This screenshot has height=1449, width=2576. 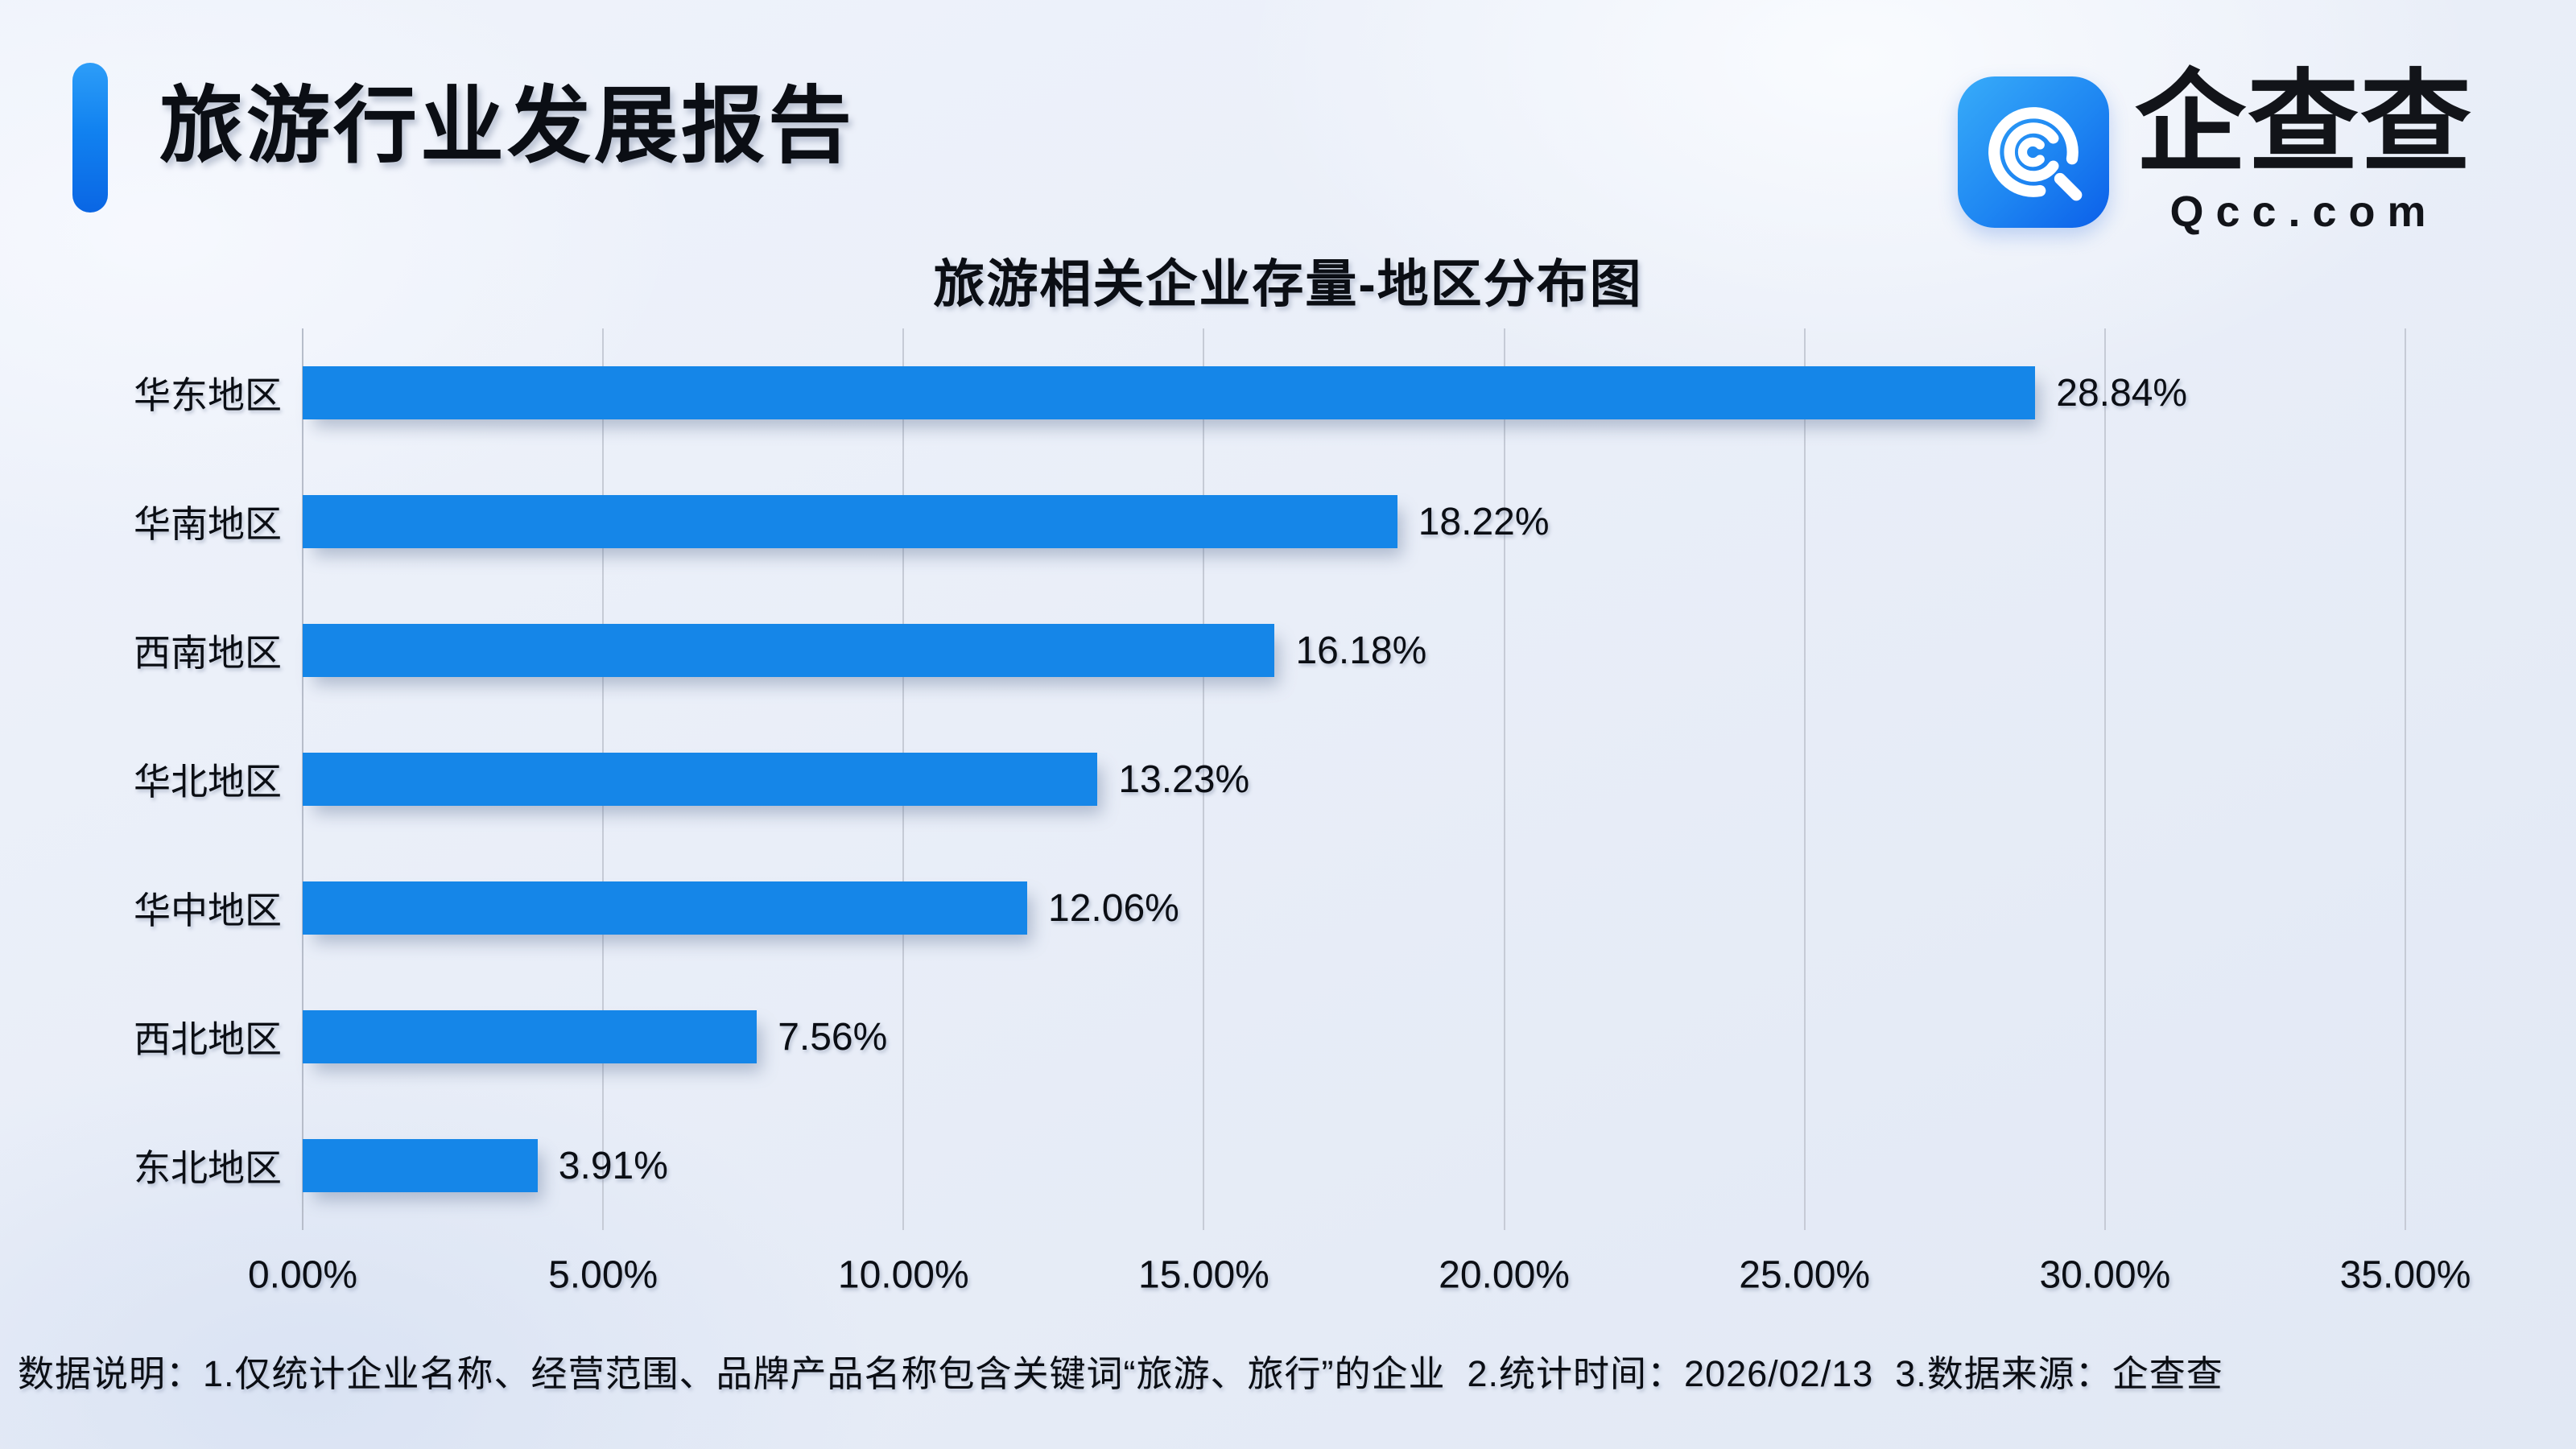 What do you see at coordinates (1288, 284) in the screenshot?
I see `chart-title: 旅游相关企业存量-地区分布图` at bounding box center [1288, 284].